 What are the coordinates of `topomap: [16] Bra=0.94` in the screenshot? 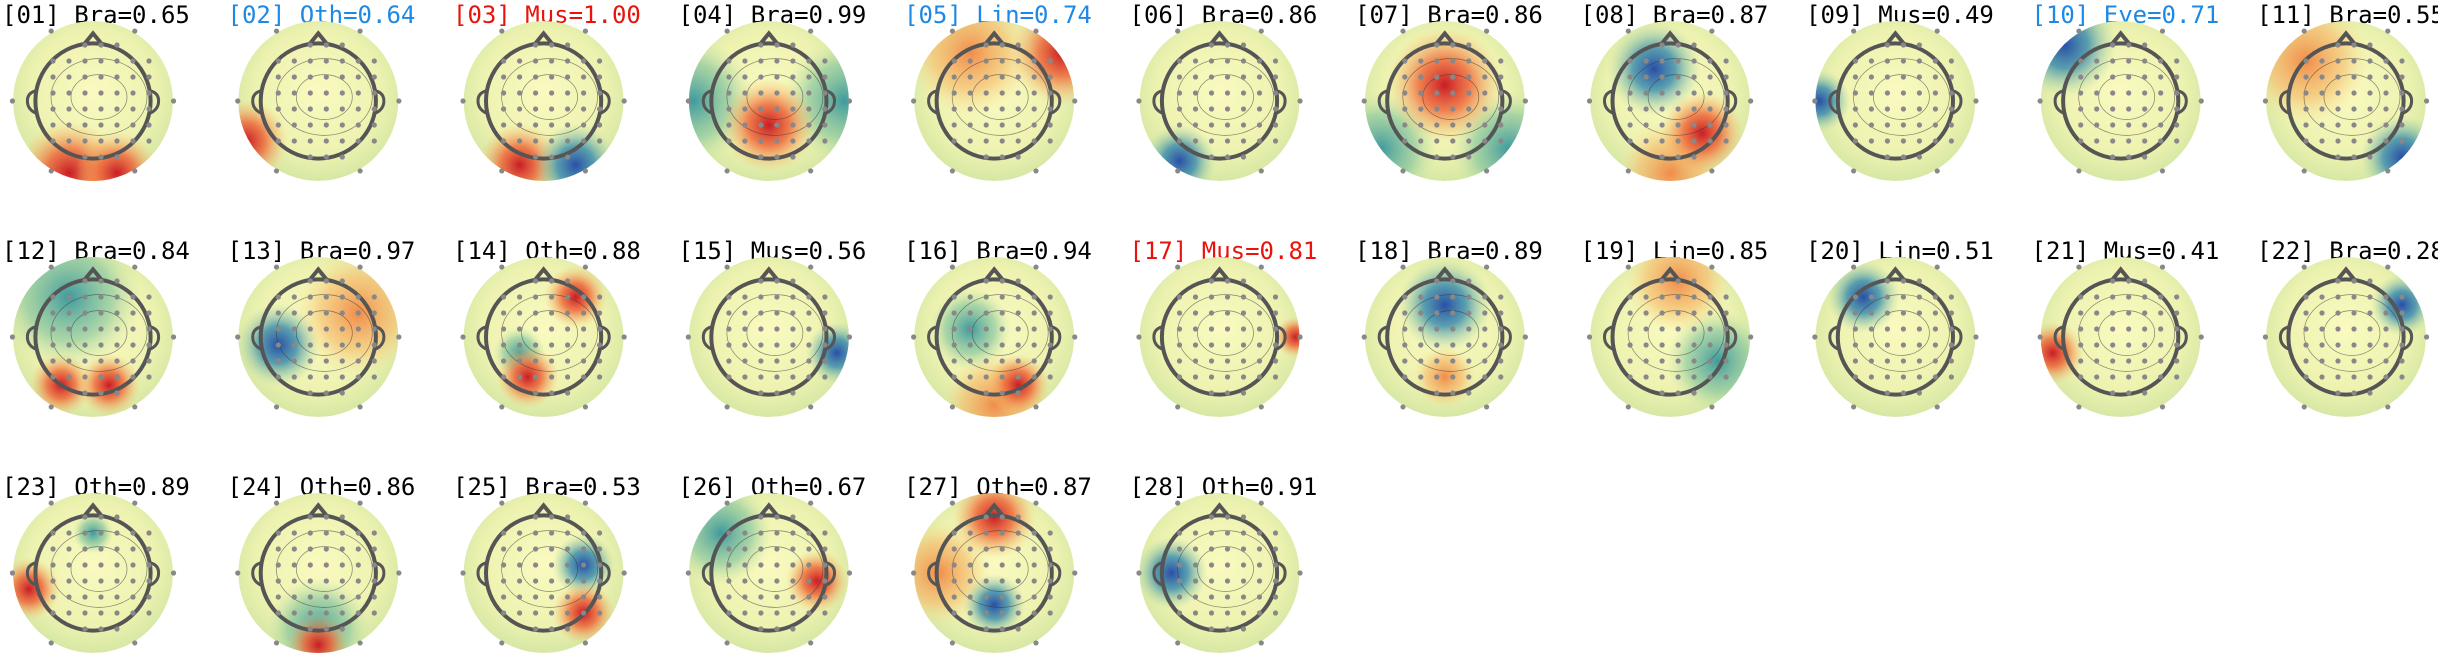 It's located at (998, 327).